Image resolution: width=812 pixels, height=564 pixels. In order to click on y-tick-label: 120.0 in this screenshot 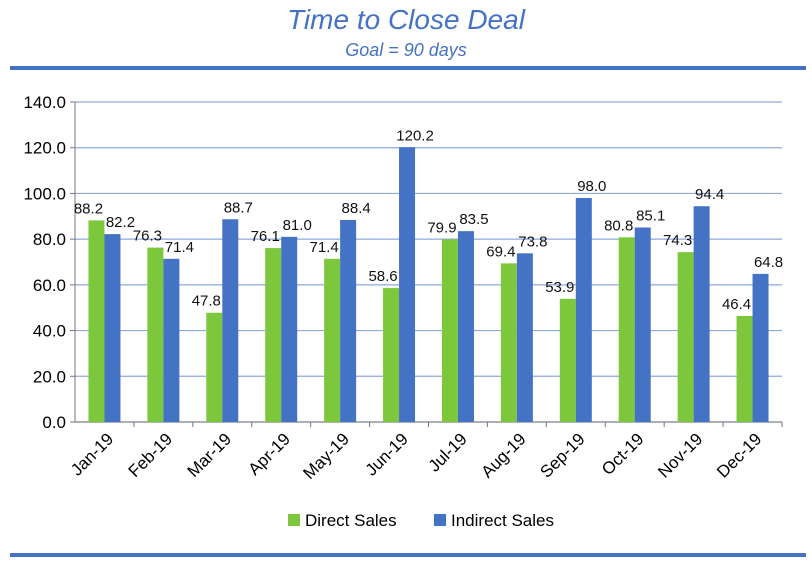, I will do `click(44, 148)`.